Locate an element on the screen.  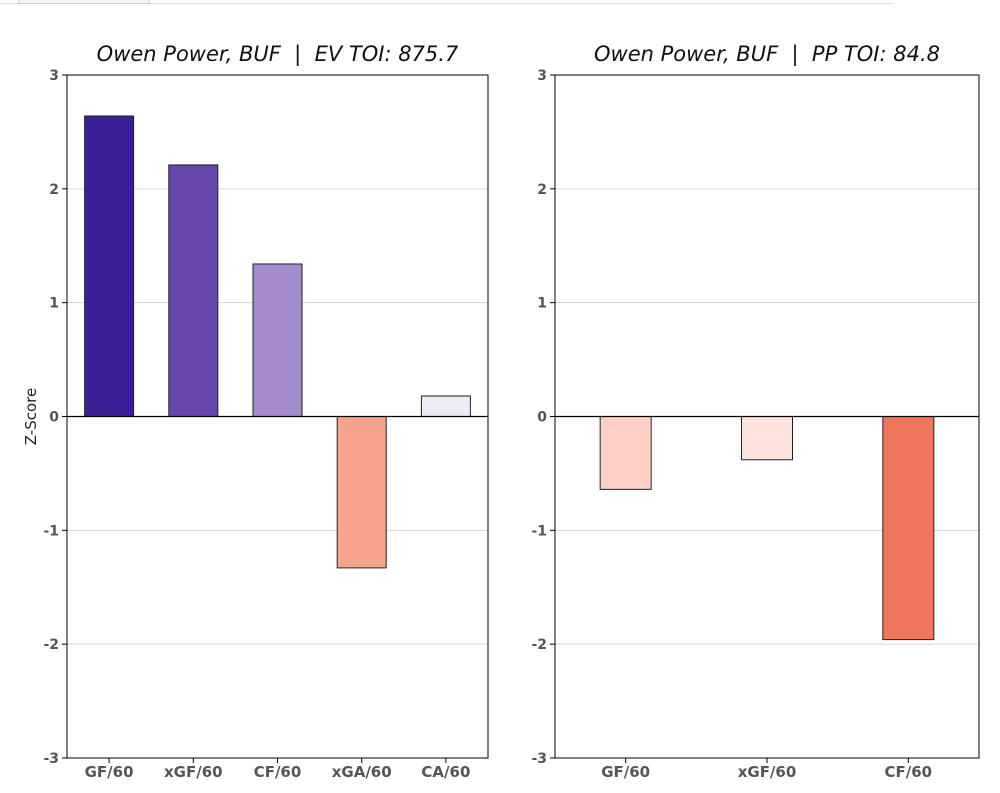
x-ticks: GF/60 xGF/60 CF/60 is located at coordinates (766, 769).